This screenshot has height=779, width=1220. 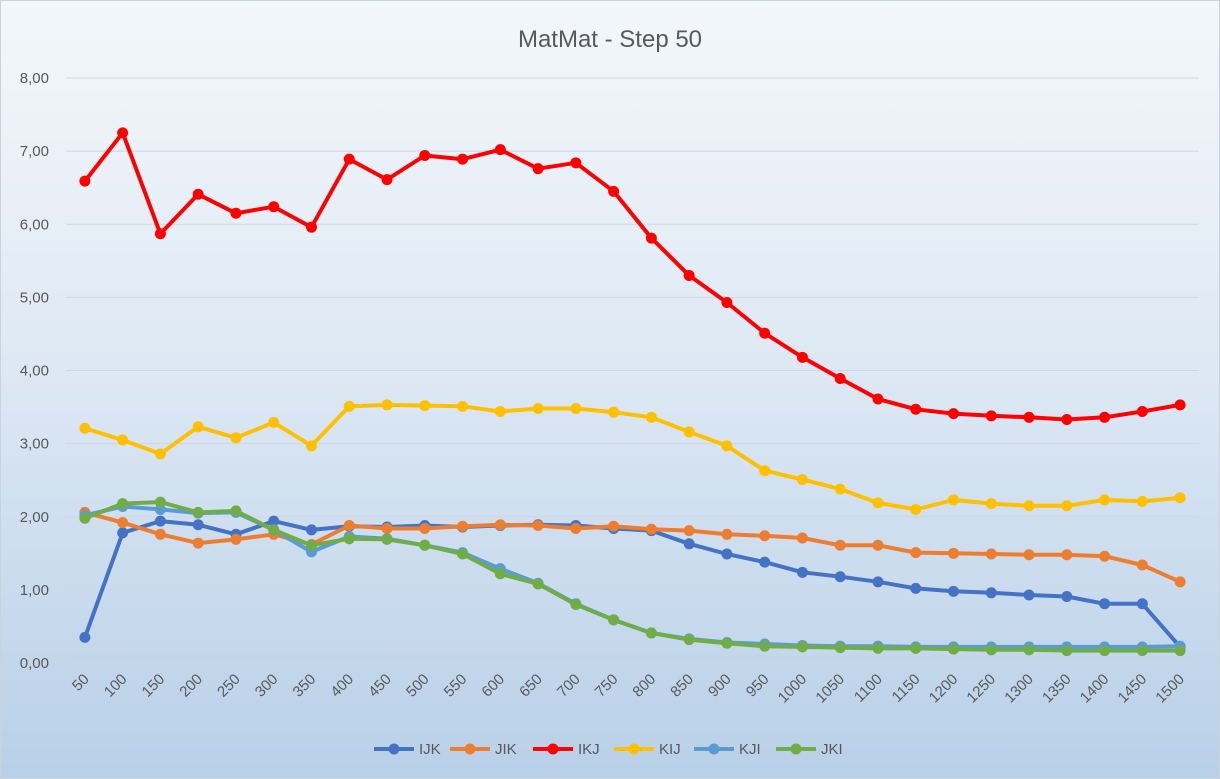 I want to click on chart-title: MatMat - Step 50, so click(x=610, y=39).